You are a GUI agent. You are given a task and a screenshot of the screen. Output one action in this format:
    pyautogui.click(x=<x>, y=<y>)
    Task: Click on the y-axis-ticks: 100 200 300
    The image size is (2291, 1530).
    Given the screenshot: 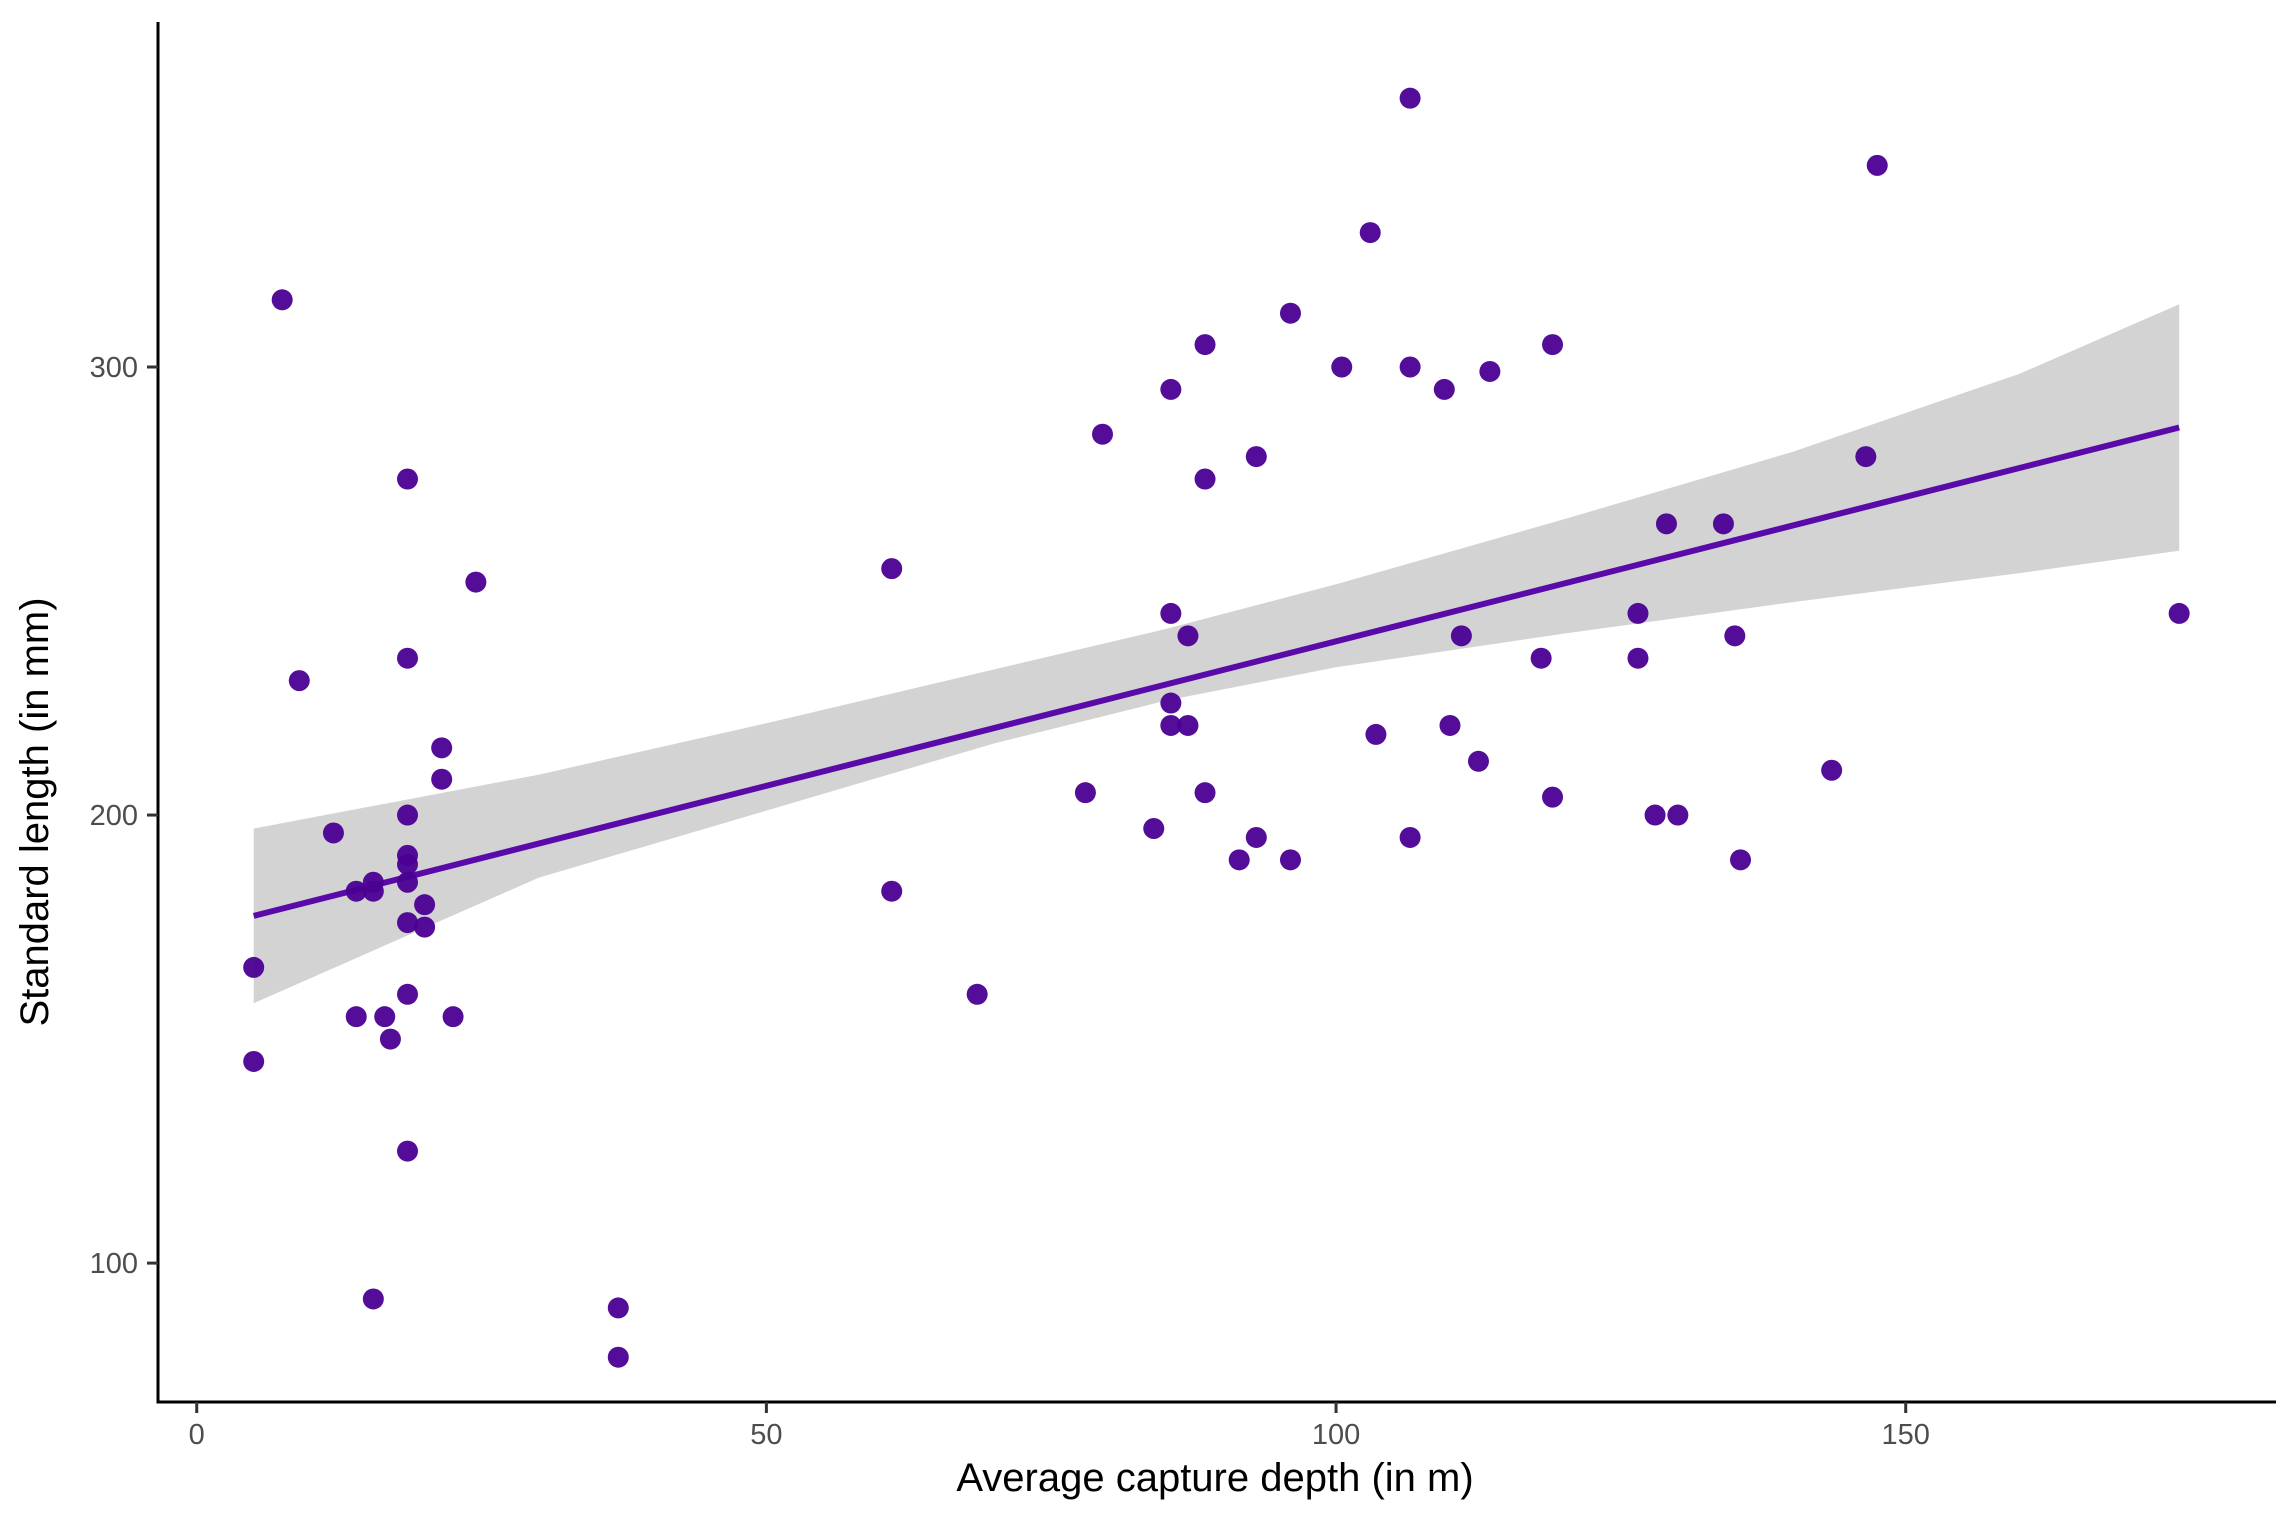 What is the action you would take?
    pyautogui.click(x=124, y=816)
    